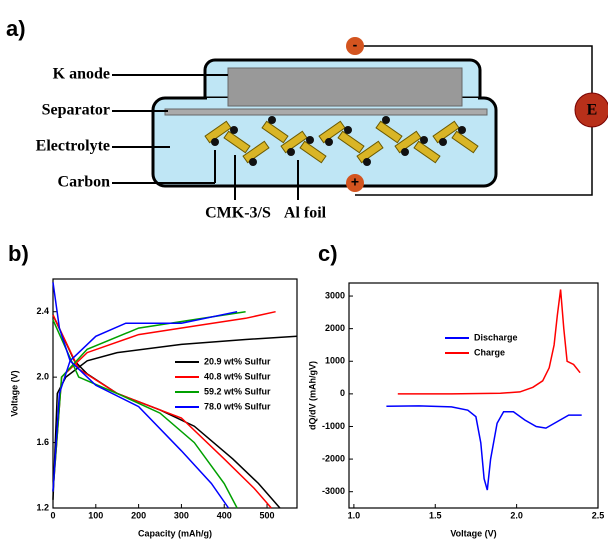 This screenshot has width=608, height=547. I want to click on source-label: E, so click(592, 110).